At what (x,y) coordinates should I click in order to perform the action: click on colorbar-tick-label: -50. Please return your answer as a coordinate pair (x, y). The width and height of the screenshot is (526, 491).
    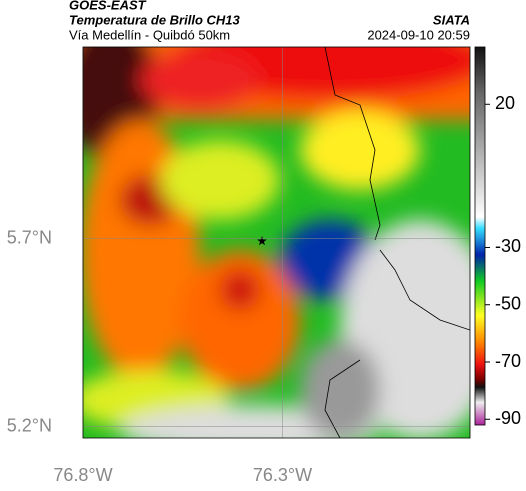
    Looking at the image, I should click on (508, 303).